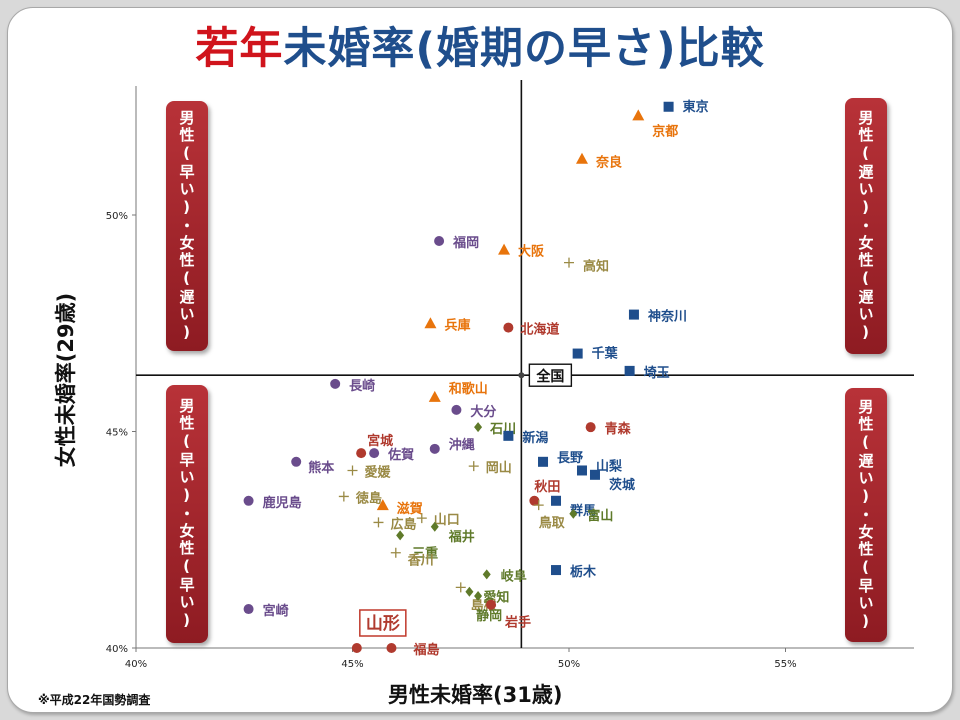 The image size is (960, 720). What do you see at coordinates (499, 468) in the screenshot?
I see `data-point-label: 岡山` at bounding box center [499, 468].